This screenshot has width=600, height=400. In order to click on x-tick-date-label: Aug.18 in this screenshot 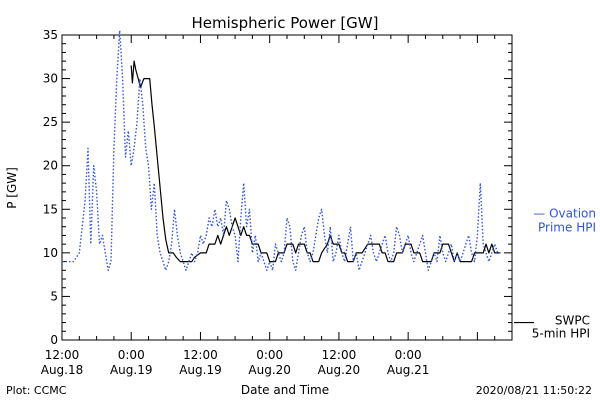, I will do `click(62, 370)`.